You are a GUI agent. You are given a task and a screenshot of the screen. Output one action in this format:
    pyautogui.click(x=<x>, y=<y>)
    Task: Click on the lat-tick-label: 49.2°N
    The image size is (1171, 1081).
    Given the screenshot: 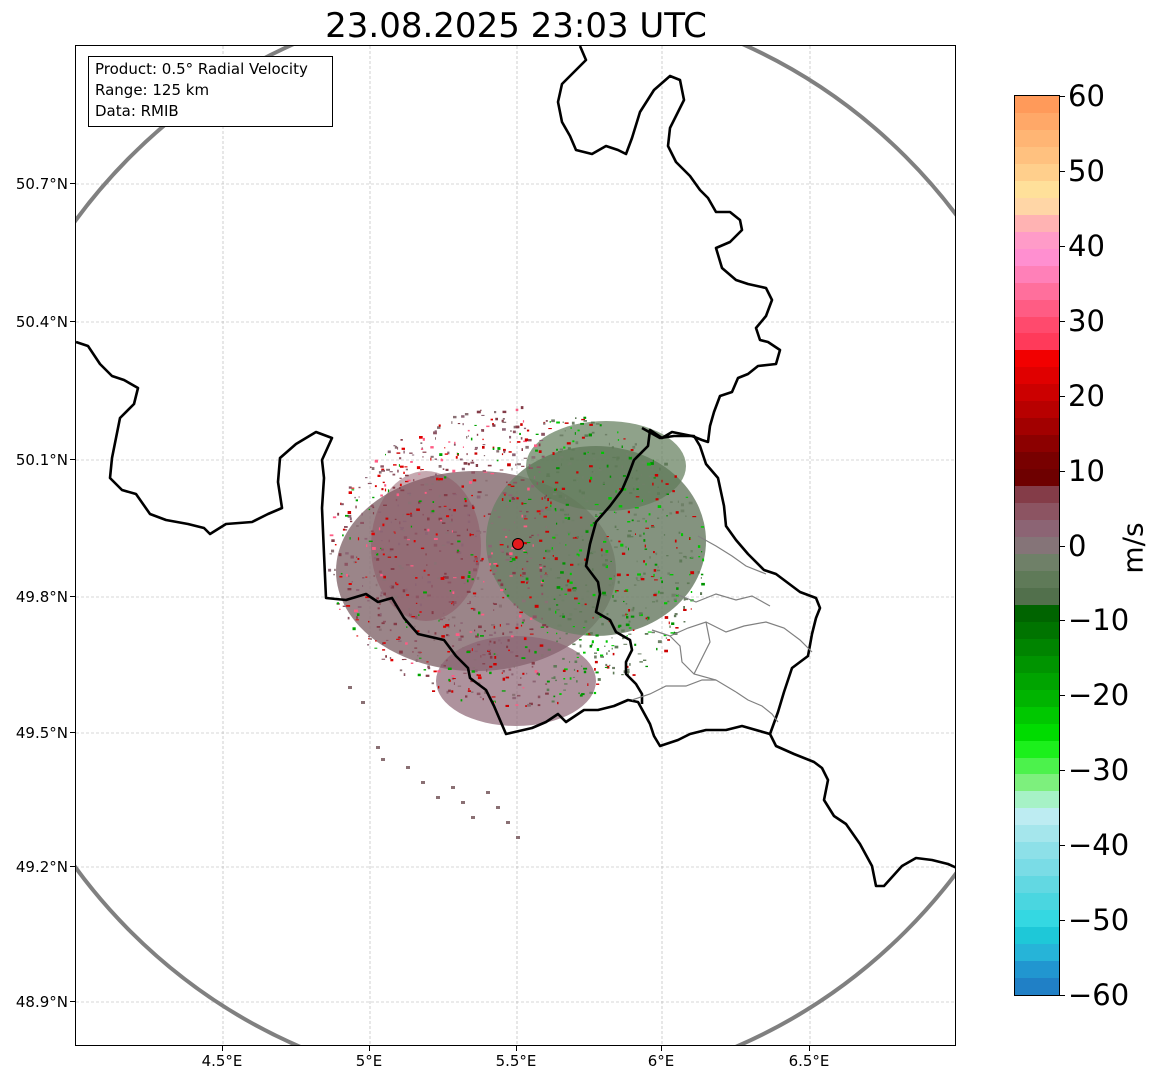 What is the action you would take?
    pyautogui.click(x=41, y=867)
    